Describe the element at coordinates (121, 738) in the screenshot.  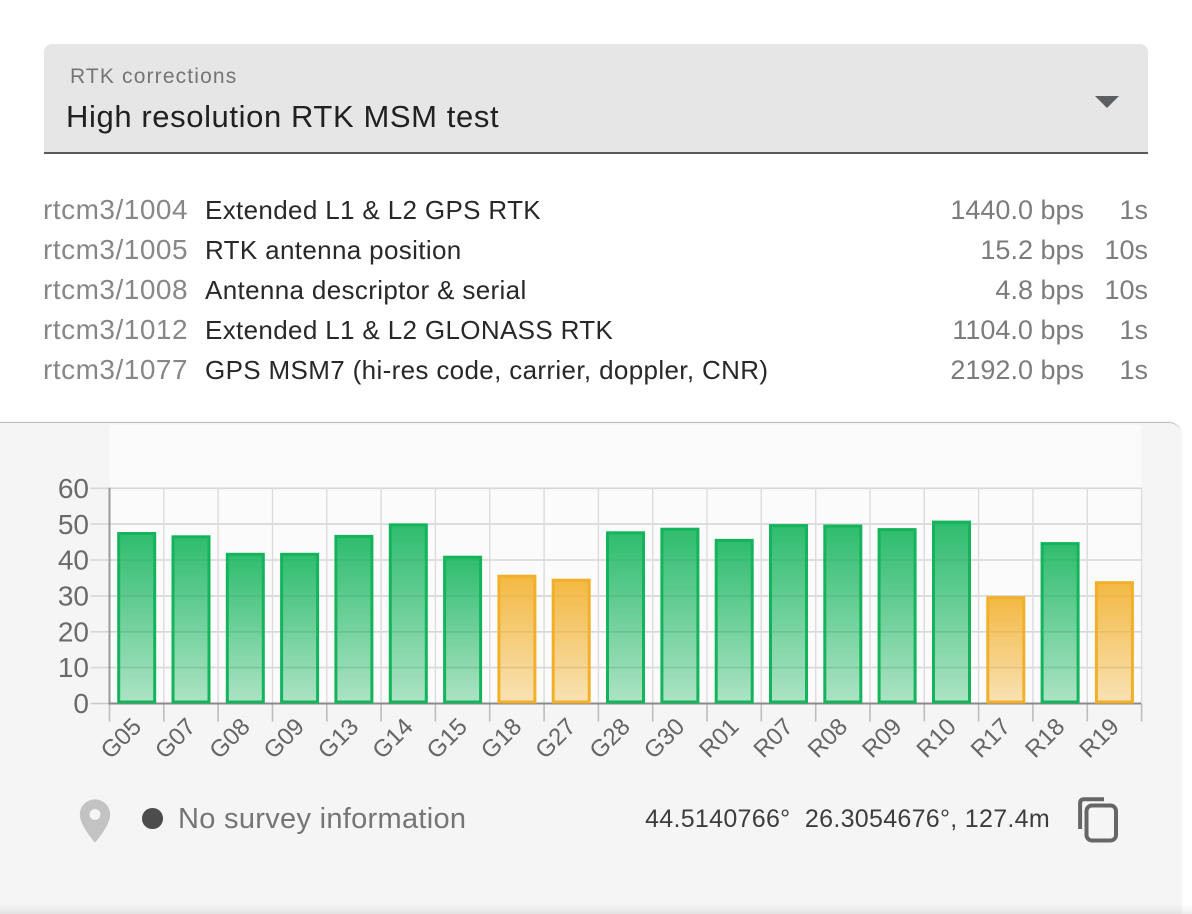
I see `svg-text: G05` at that location.